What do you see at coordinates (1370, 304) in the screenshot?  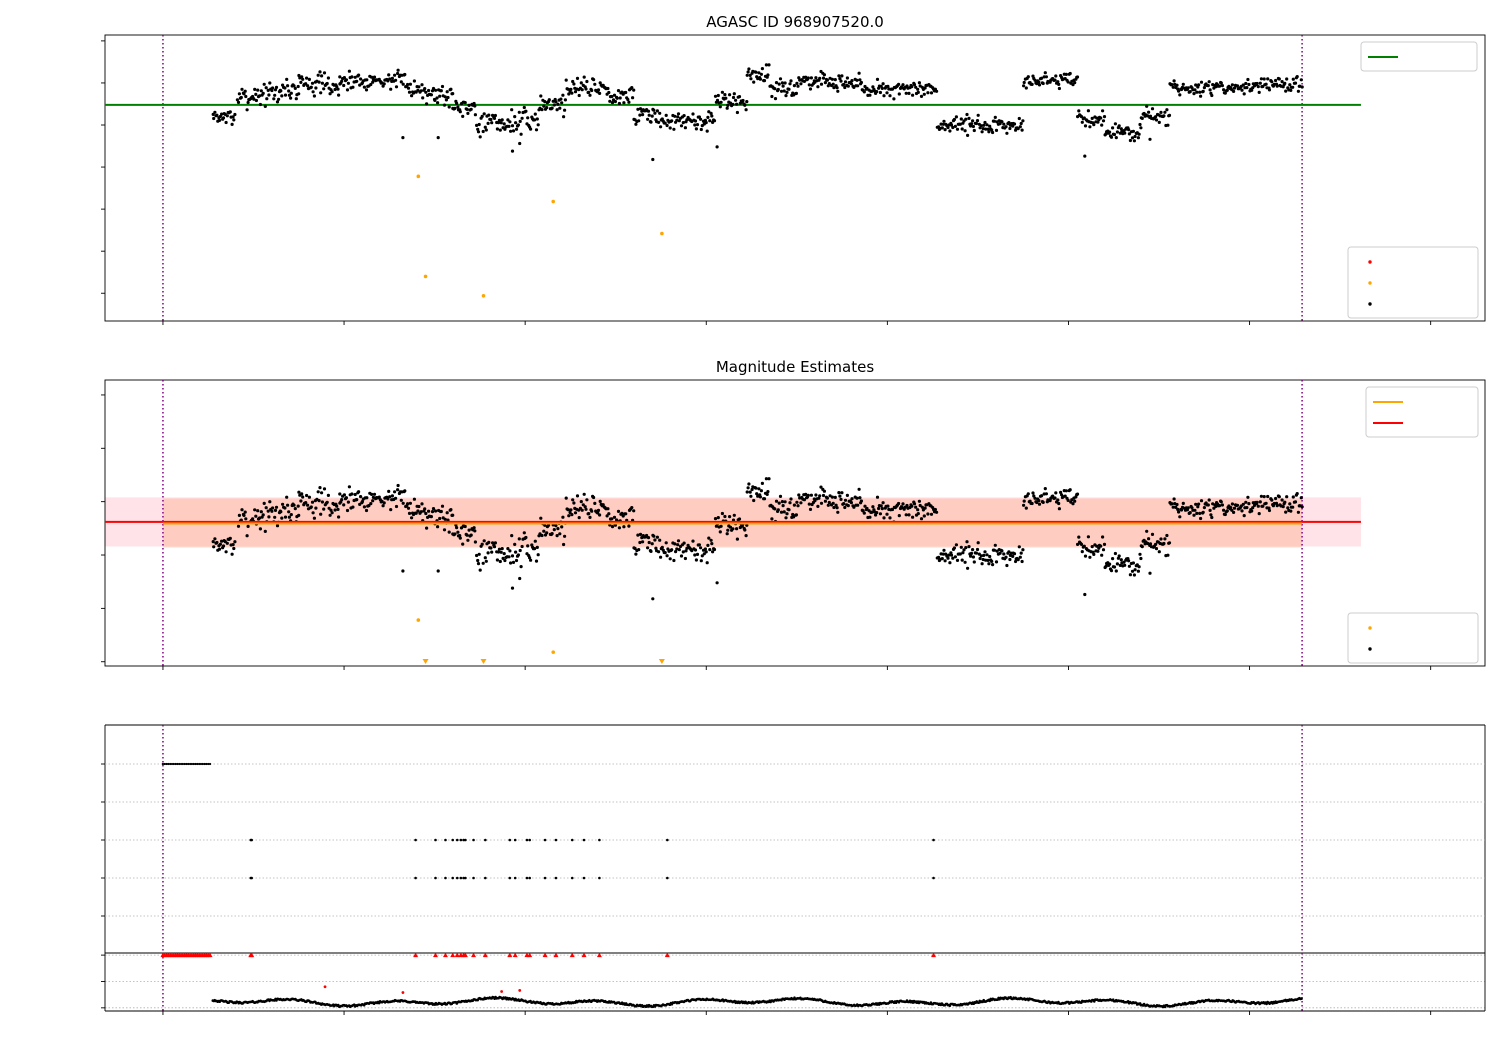 I see `legend-marker-swatch` at bounding box center [1370, 304].